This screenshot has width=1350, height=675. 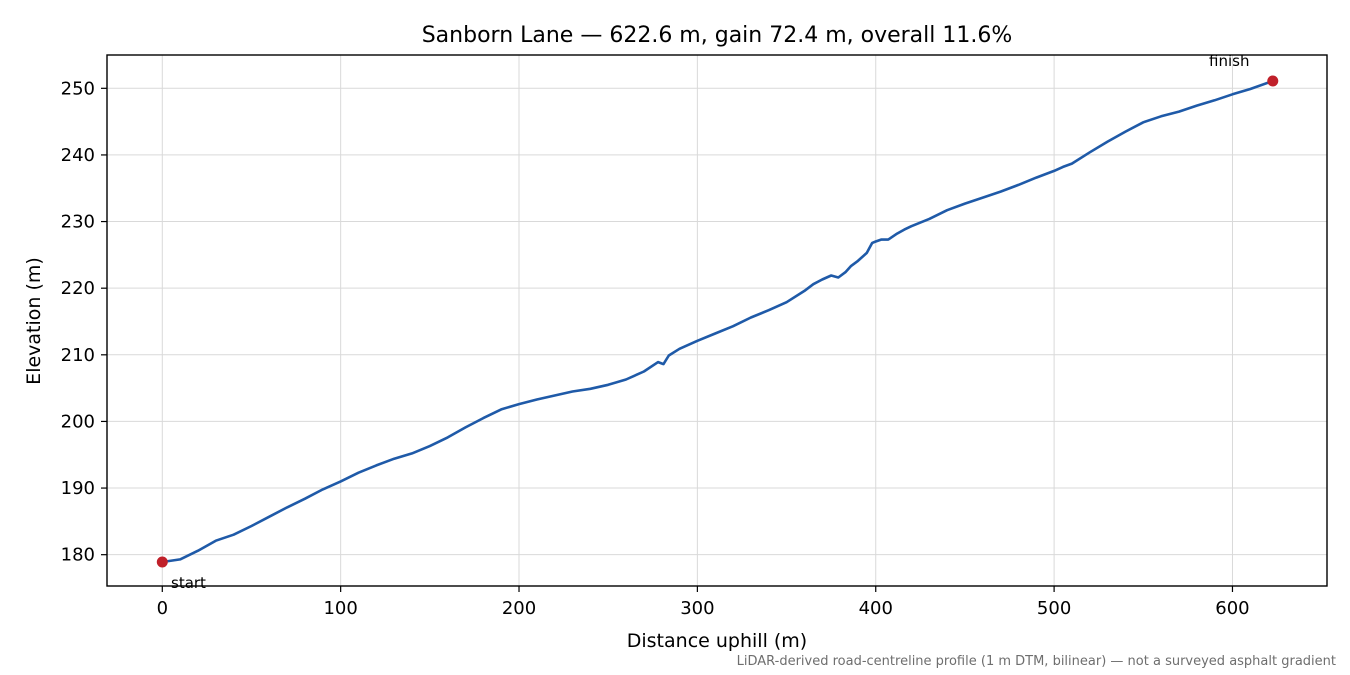 I want to click on x-tick-label: 200, so click(x=519, y=608).